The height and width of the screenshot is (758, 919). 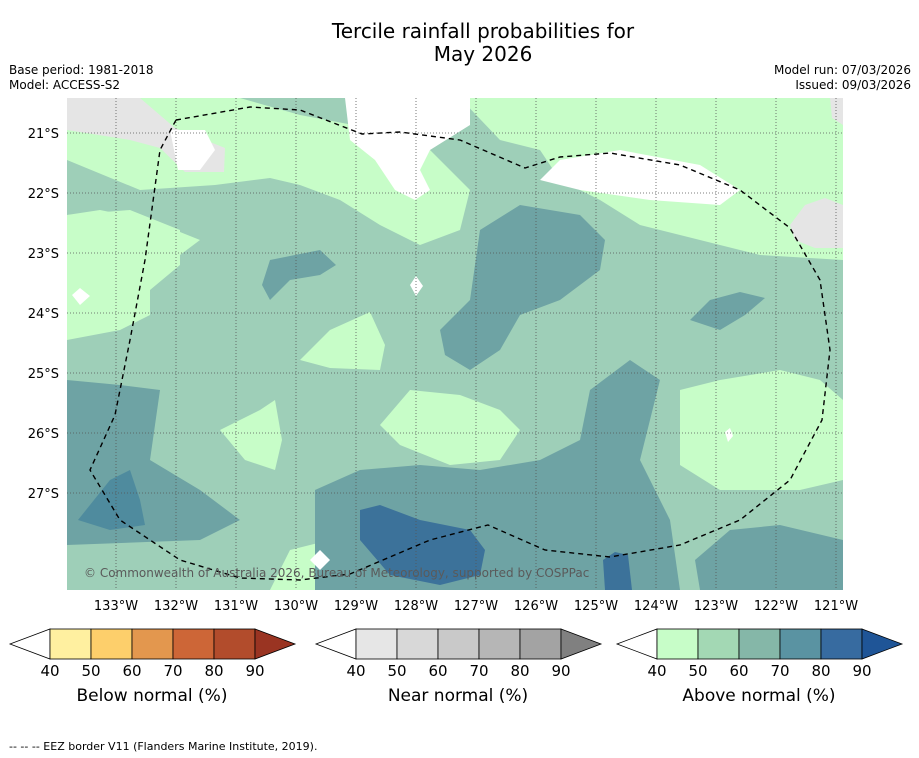 I want to click on latitude-labels: 21°S 22°S 23°S 24°S 25°S 26°S 27°S, so click(x=43, y=314).